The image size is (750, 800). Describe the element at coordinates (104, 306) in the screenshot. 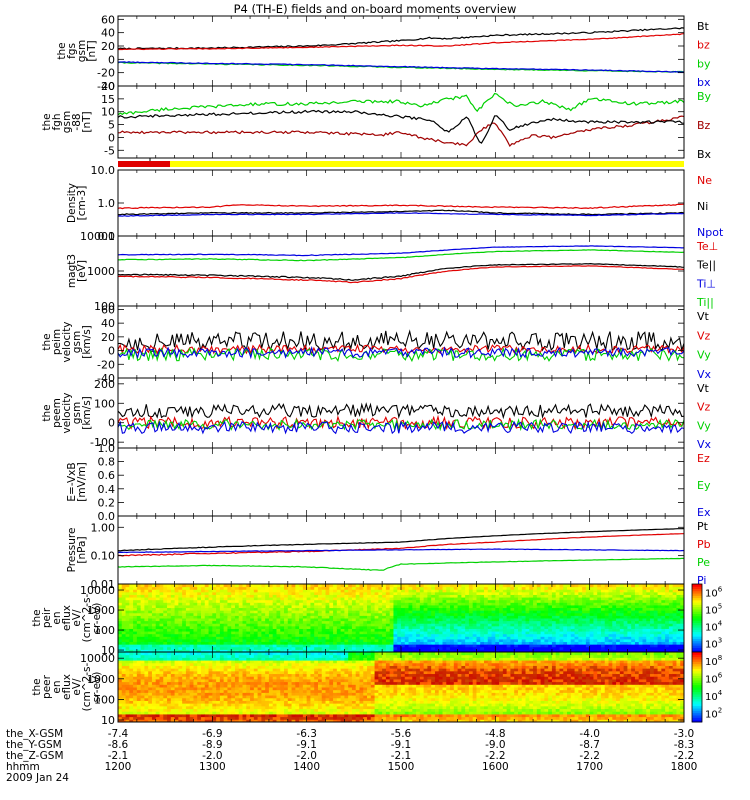

I see `y-tick-label: 100` at that location.